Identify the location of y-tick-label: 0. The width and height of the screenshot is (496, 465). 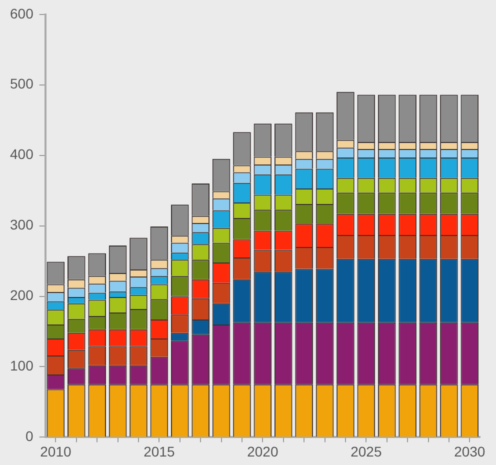
(30, 436).